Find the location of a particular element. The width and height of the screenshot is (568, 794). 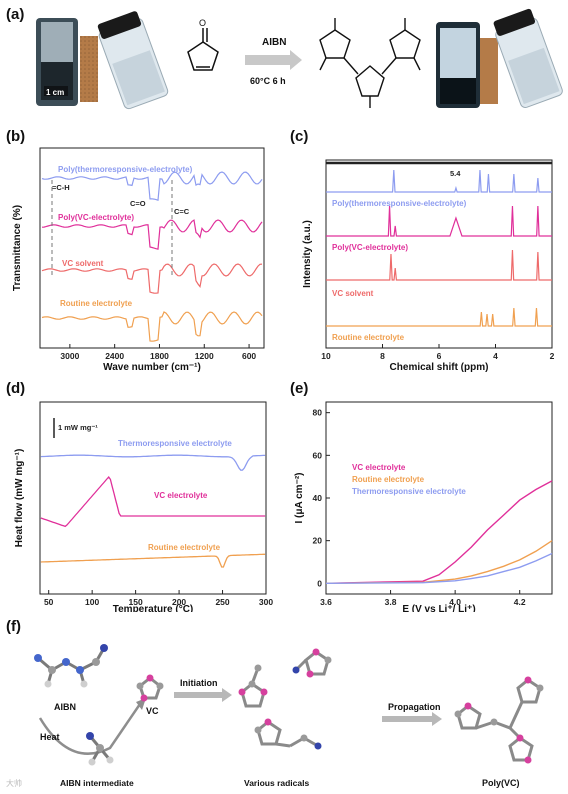

lsv-frame is located at coordinates (439, 498).